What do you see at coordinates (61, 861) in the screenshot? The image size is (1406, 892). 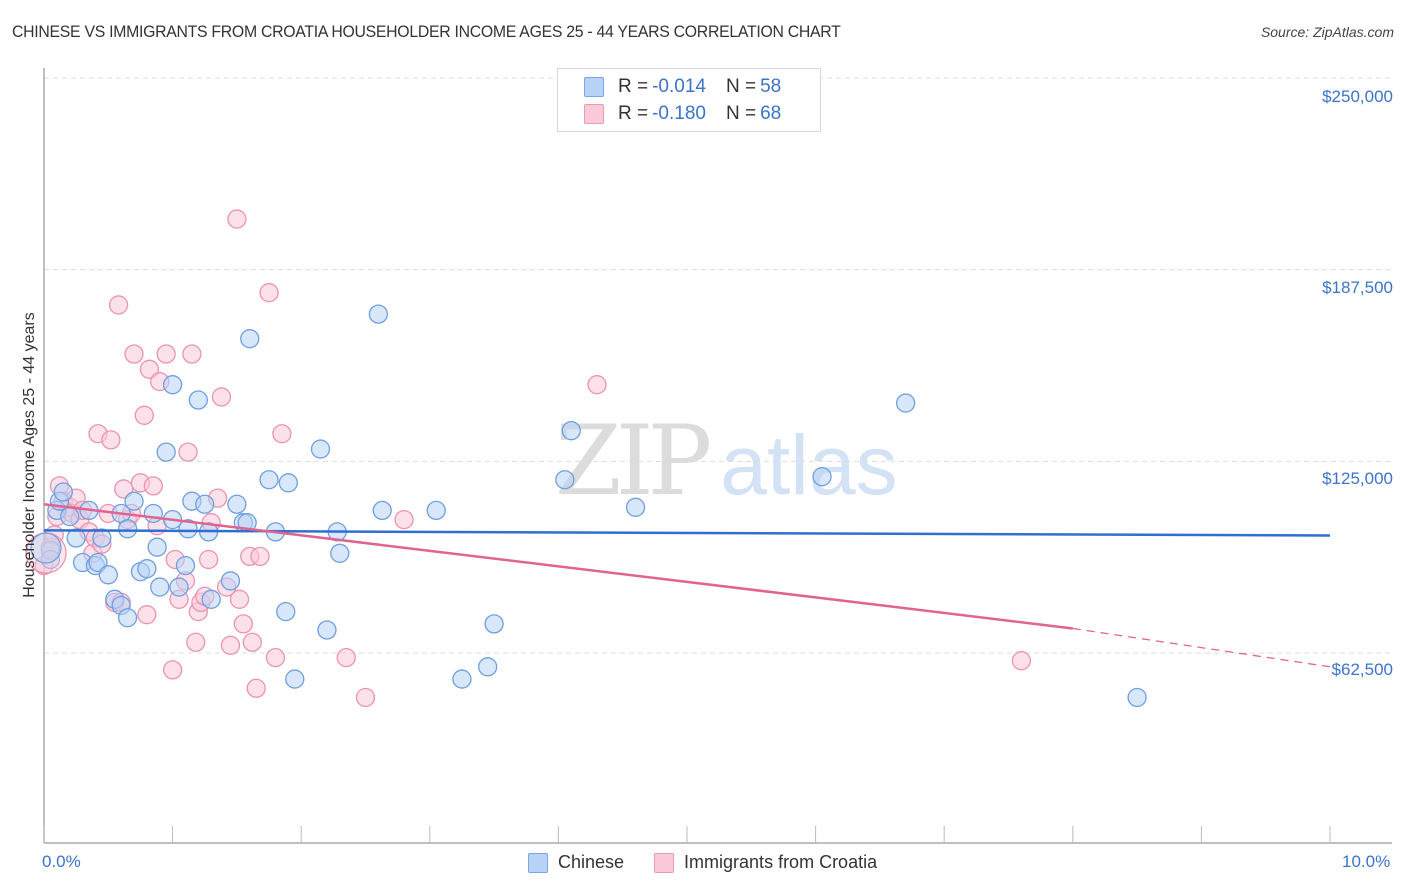 I see `x-tick-0: 0.0%` at bounding box center [61, 861].